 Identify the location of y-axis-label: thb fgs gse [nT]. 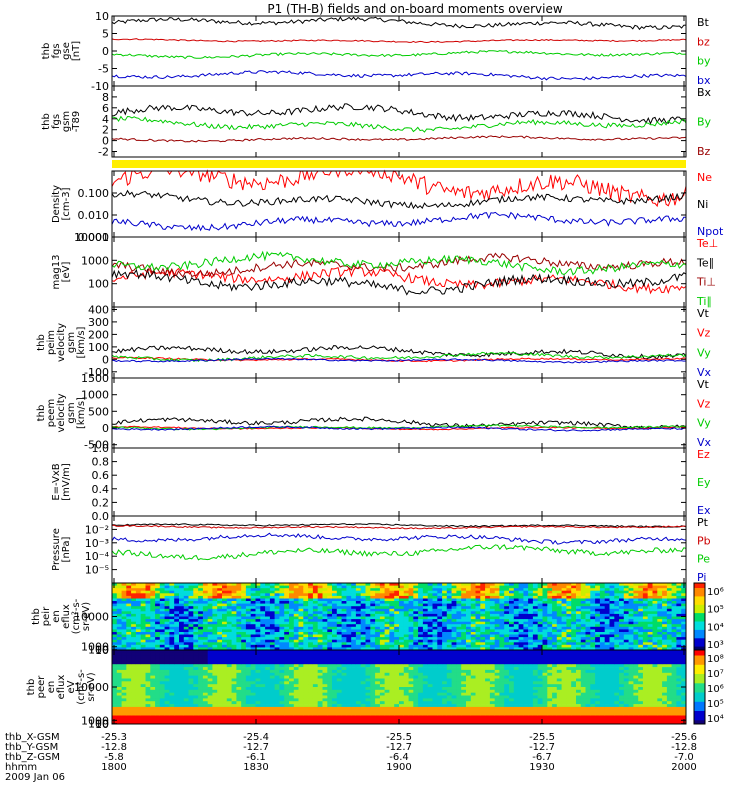
(61, 51).